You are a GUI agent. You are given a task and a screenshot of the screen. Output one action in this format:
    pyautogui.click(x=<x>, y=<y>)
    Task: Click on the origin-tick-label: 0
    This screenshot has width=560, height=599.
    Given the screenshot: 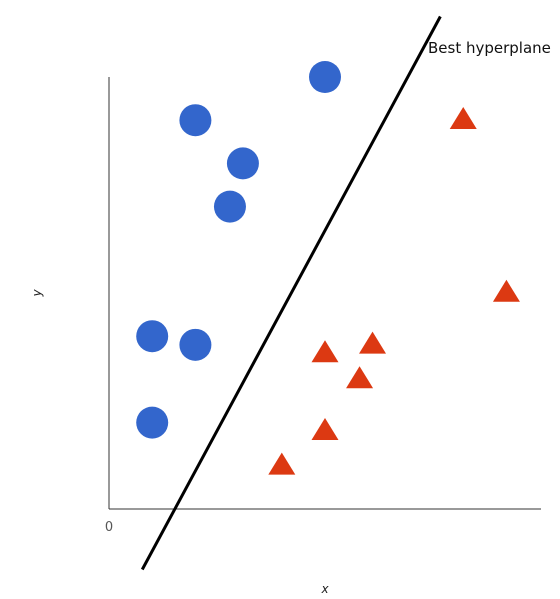 What is the action you would take?
    pyautogui.click(x=109, y=527)
    